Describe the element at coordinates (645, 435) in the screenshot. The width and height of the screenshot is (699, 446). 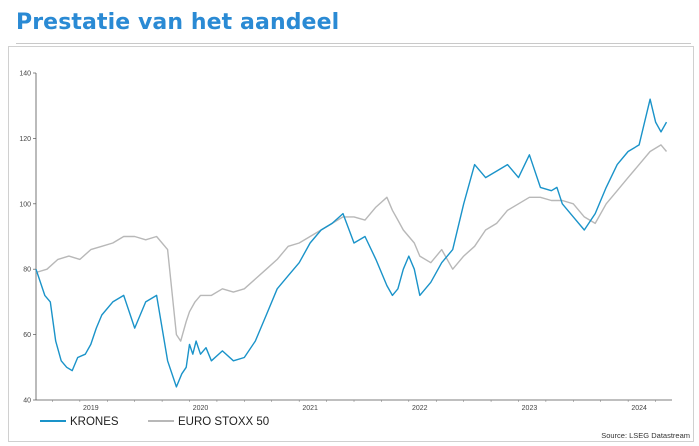
I see `source-note: Source: LSEG Datastream` at that location.